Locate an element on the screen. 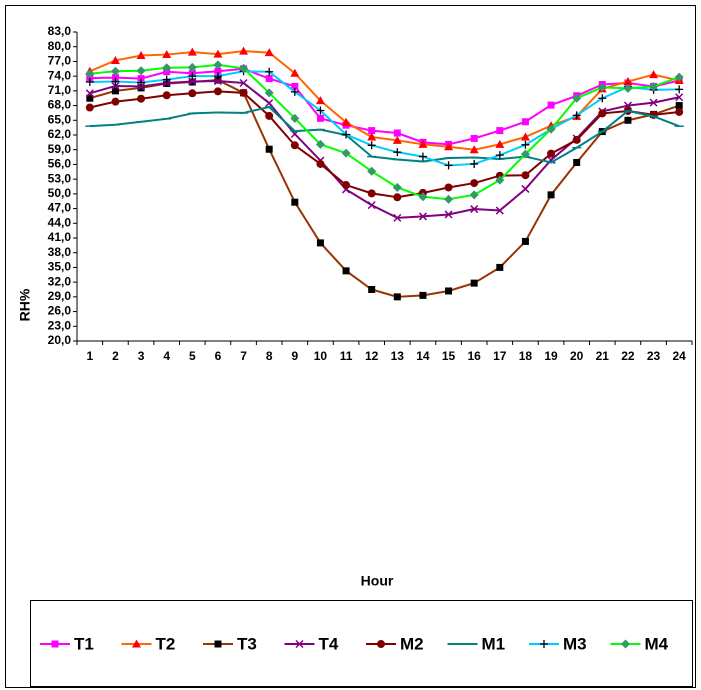 This screenshot has height=690, width=701. x-tick-label: 17 is located at coordinates (500, 356).